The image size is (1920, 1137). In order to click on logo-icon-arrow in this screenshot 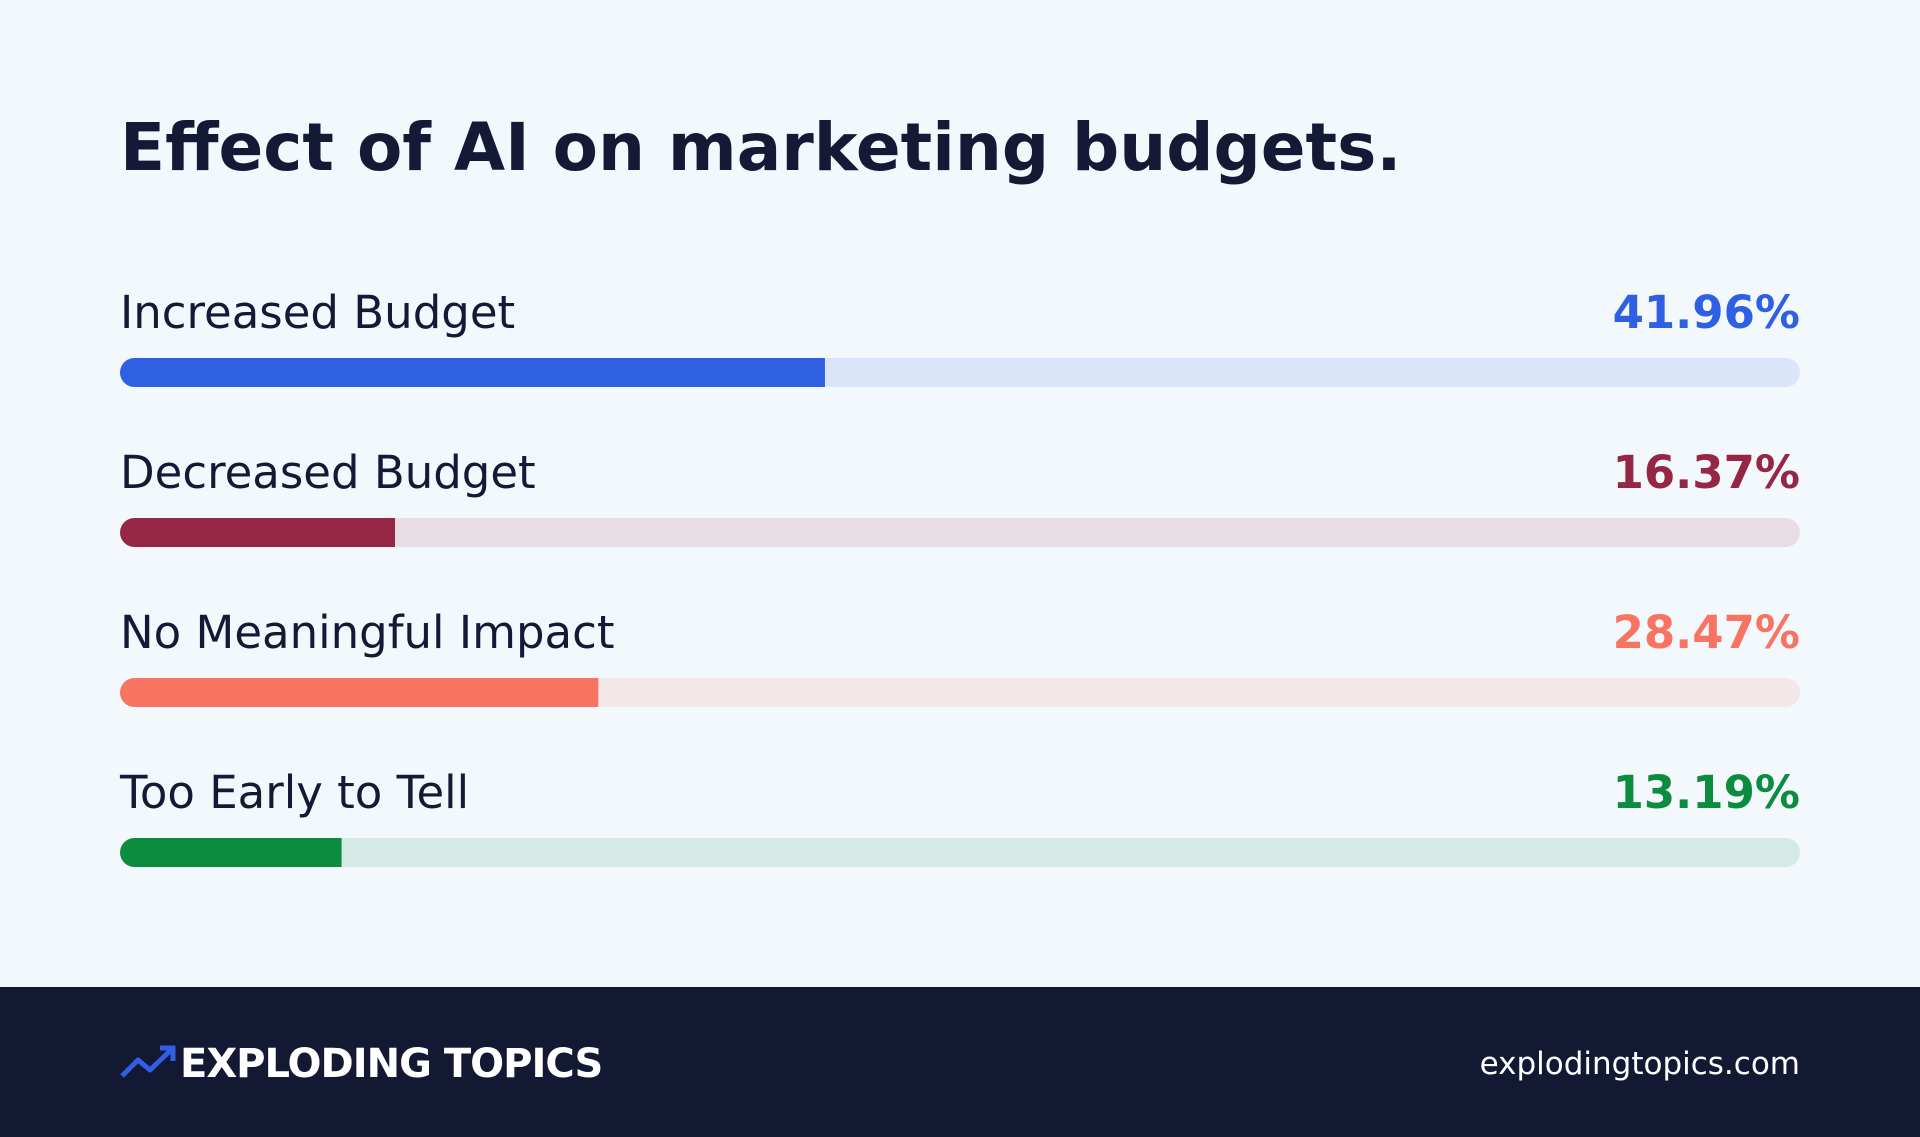, I will do `click(168, 1053)`.